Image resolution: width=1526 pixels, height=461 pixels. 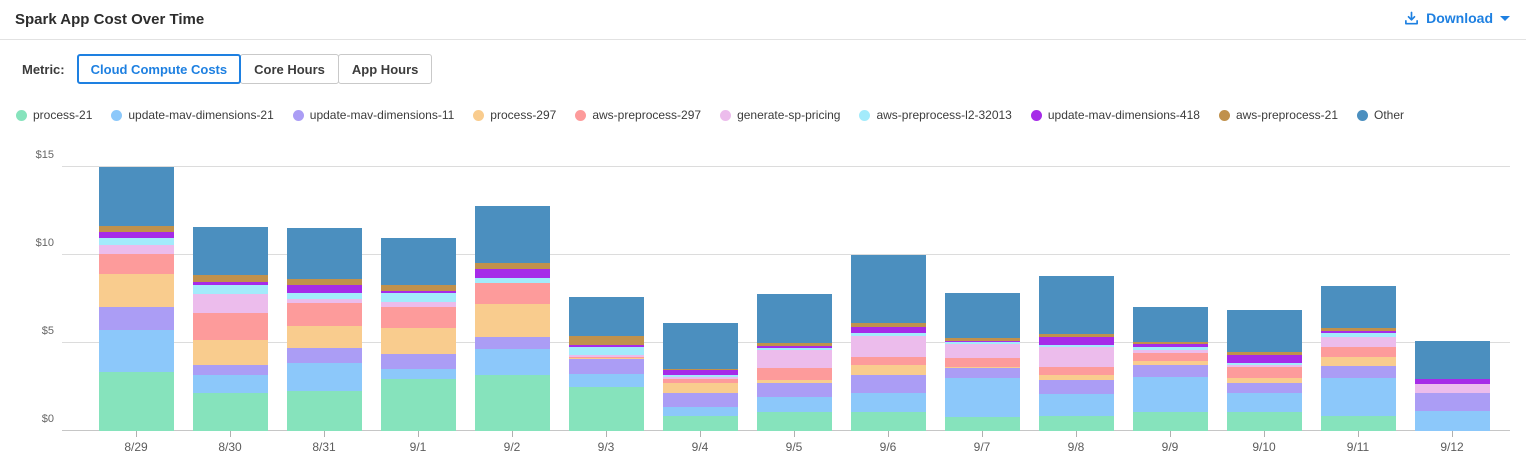 I want to click on legend-item-process-21: process-21, so click(x=54, y=115).